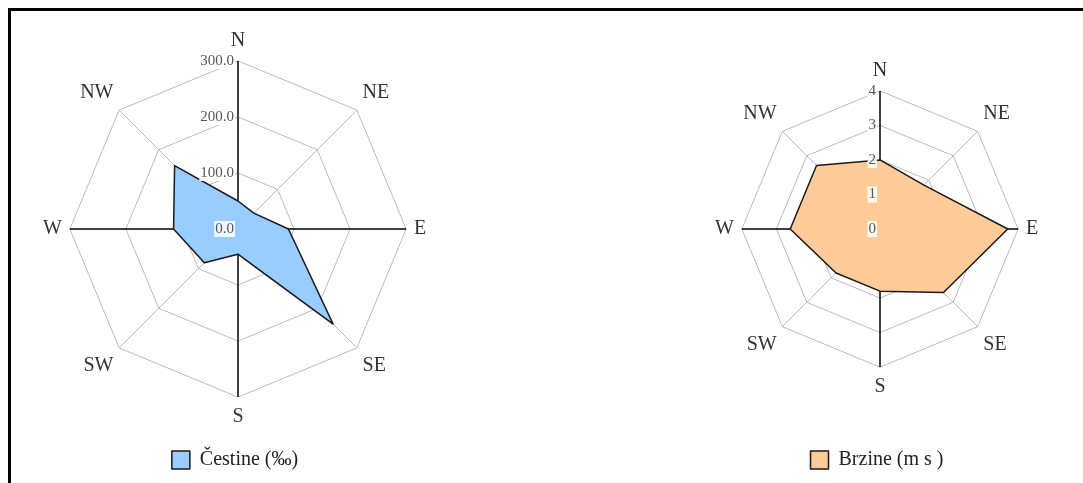 The image size is (1083, 483). What do you see at coordinates (217, 171) in the screenshot?
I see `y-tick-label: 100.0` at bounding box center [217, 171].